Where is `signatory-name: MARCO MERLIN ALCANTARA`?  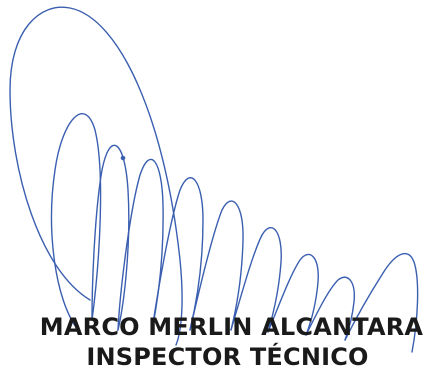 signatory-name: MARCO MERLIN ALCANTARA is located at coordinates (231, 327).